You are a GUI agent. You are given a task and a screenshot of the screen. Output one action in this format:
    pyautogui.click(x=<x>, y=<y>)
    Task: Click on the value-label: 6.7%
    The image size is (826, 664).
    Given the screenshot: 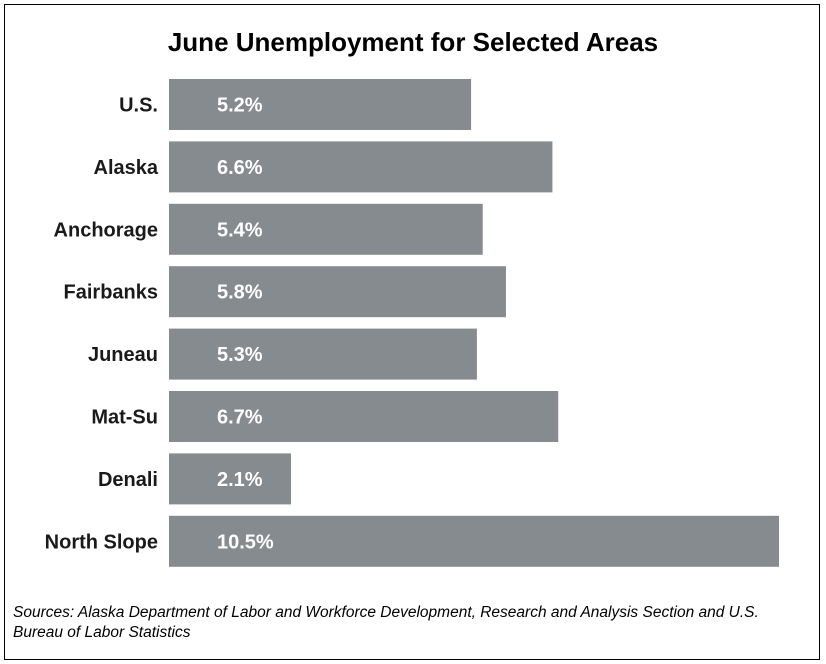 What is the action you would take?
    pyautogui.click(x=240, y=418)
    